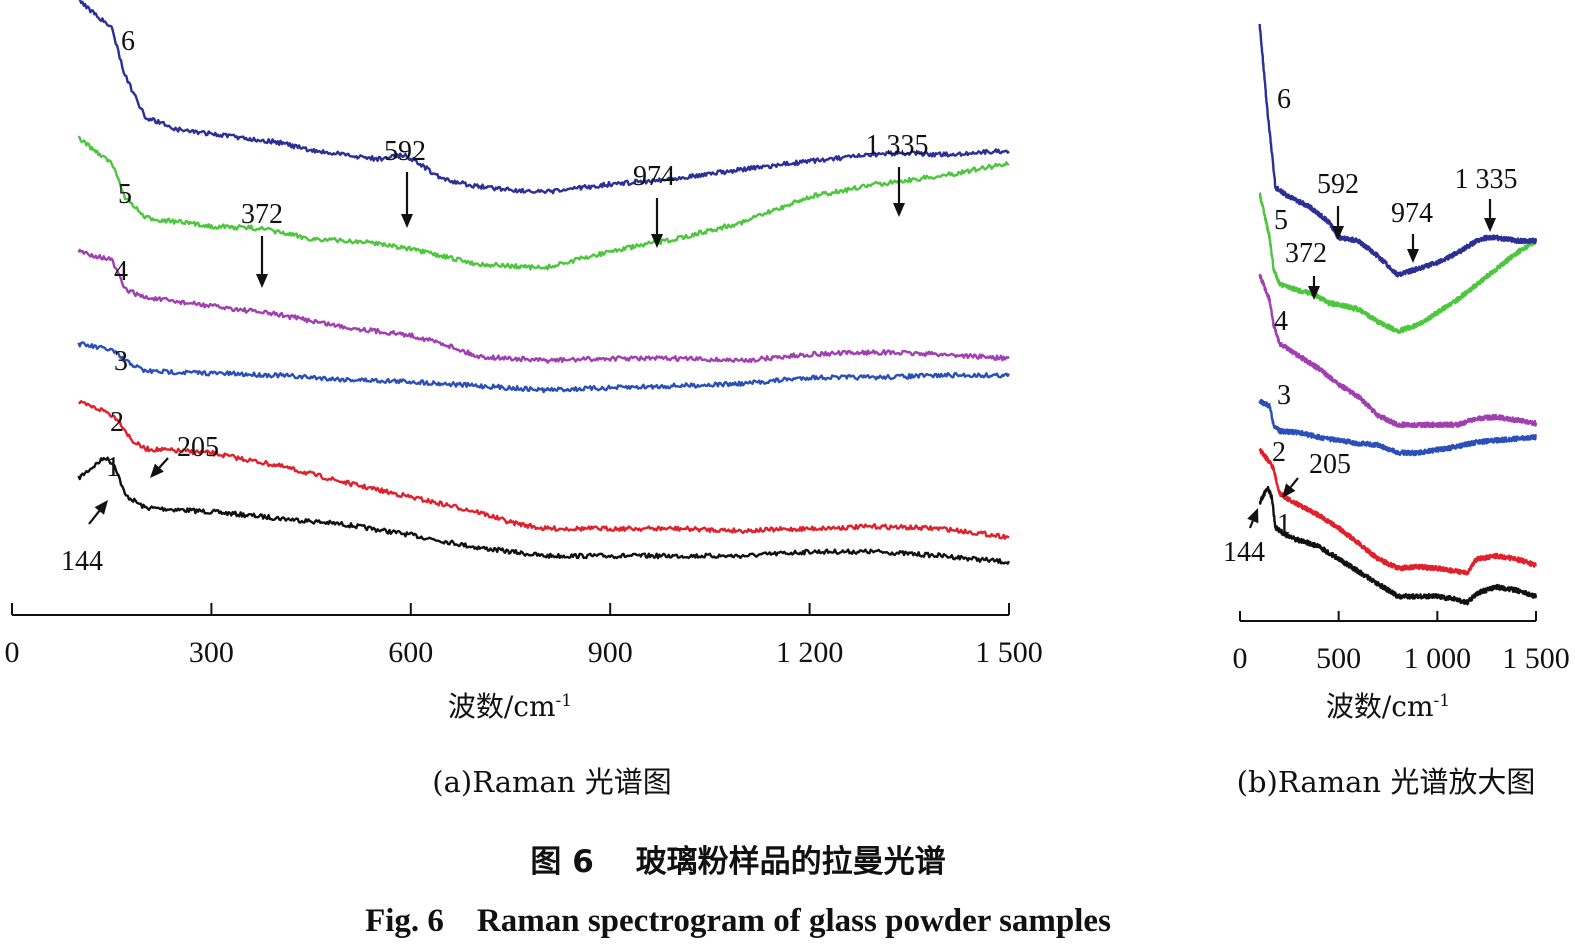  What do you see at coordinates (1388, 706) in the screenshot?
I see `panel-b-x-axis-label: 波数/cm-1` at bounding box center [1388, 706].